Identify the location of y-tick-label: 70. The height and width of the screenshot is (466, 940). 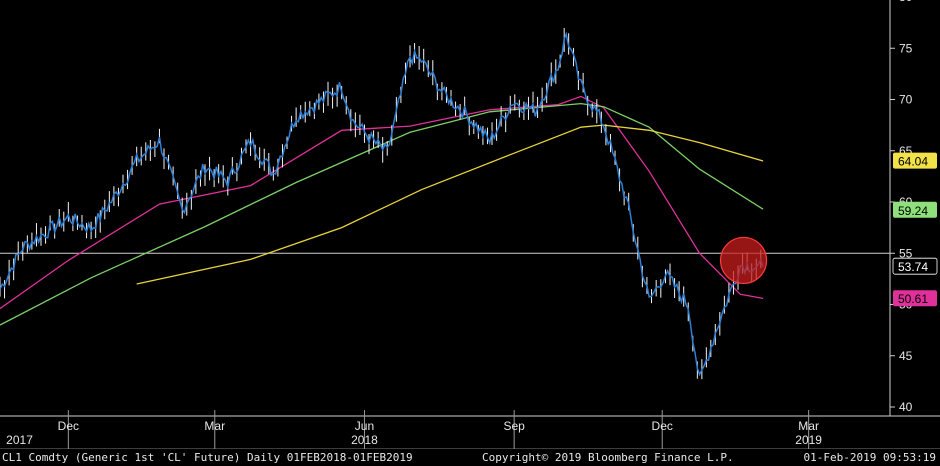
(906, 100).